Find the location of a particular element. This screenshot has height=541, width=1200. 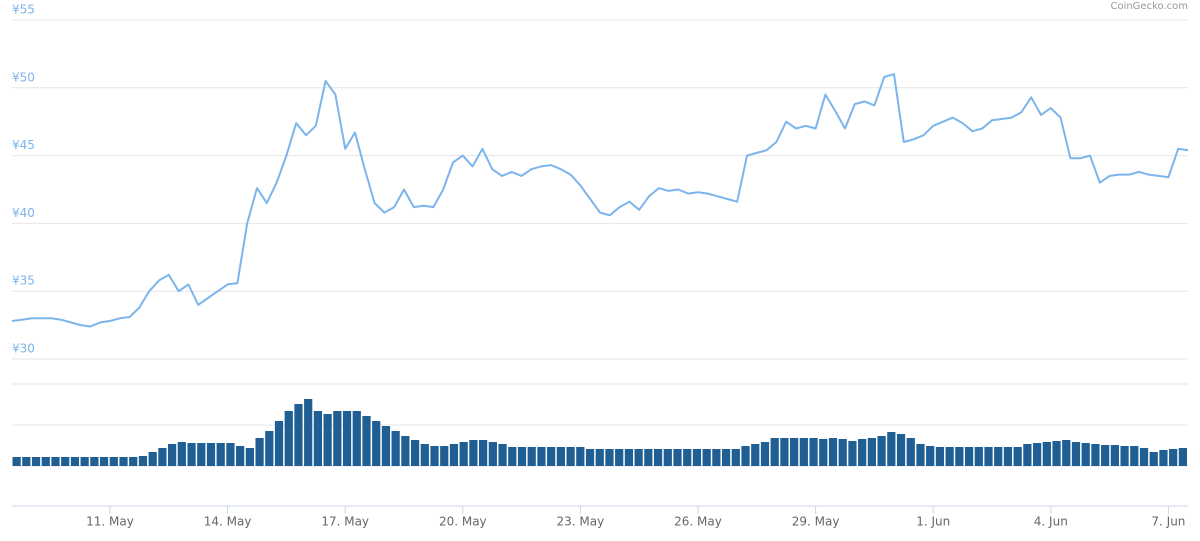

x-tick-label: 7. Jun is located at coordinates (1168, 522).